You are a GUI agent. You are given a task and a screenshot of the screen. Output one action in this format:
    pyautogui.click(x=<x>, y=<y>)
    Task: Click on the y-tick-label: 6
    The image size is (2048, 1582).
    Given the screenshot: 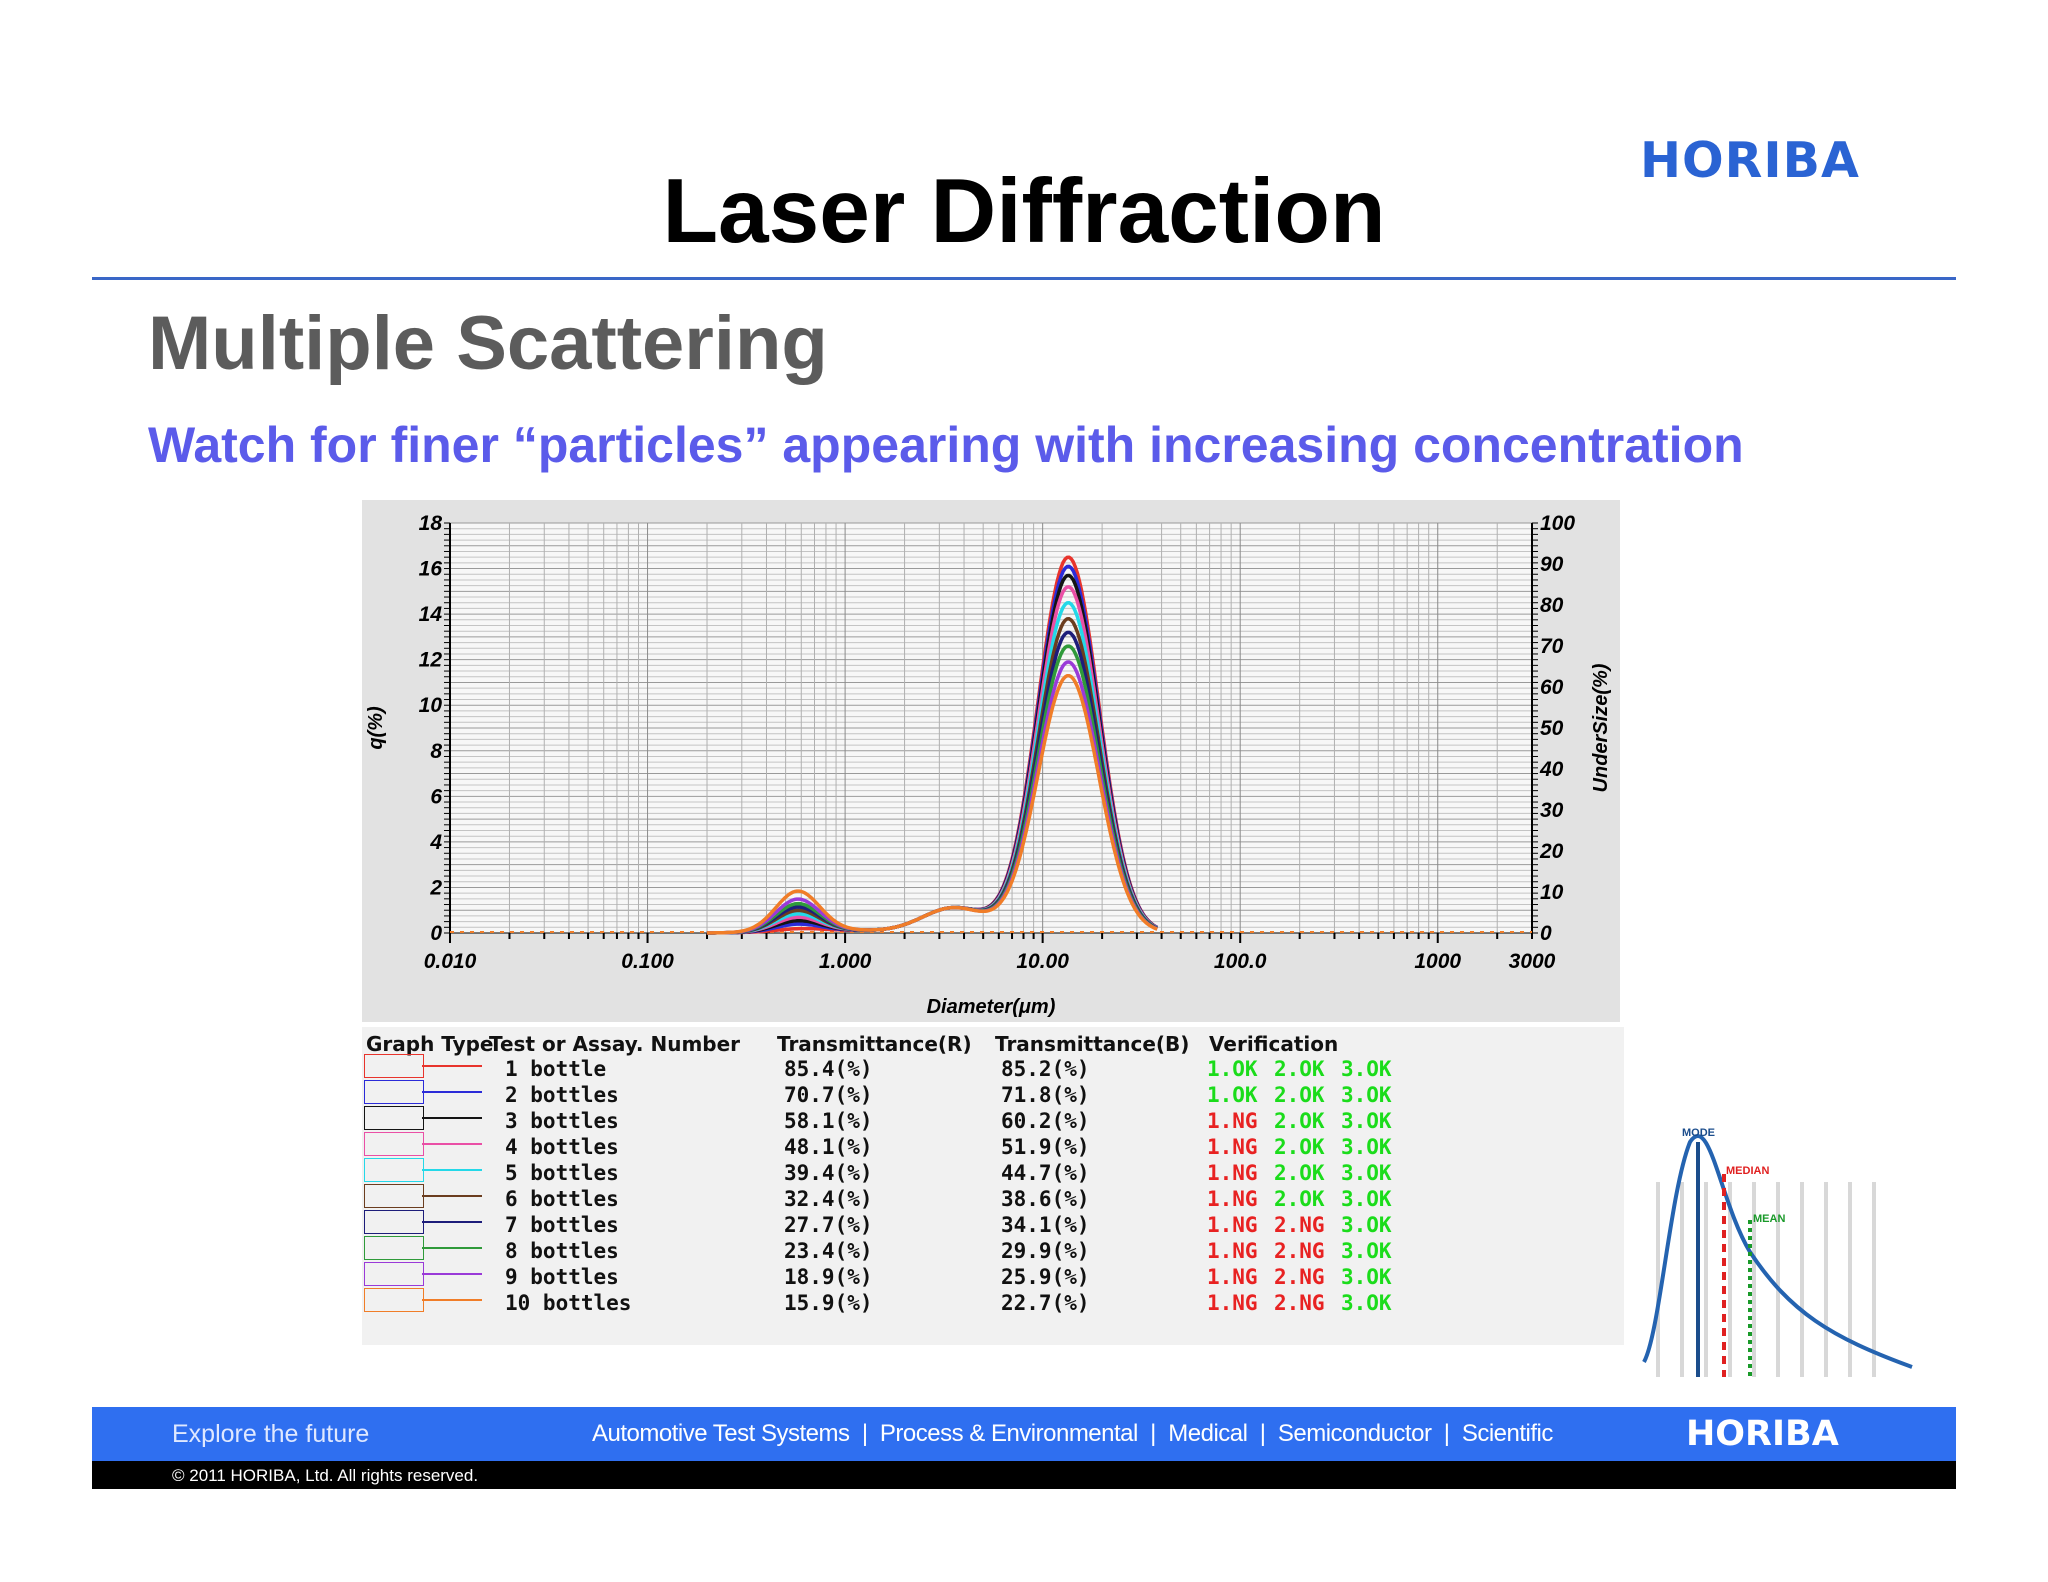 What is the action you would take?
    pyautogui.click(x=436, y=796)
    